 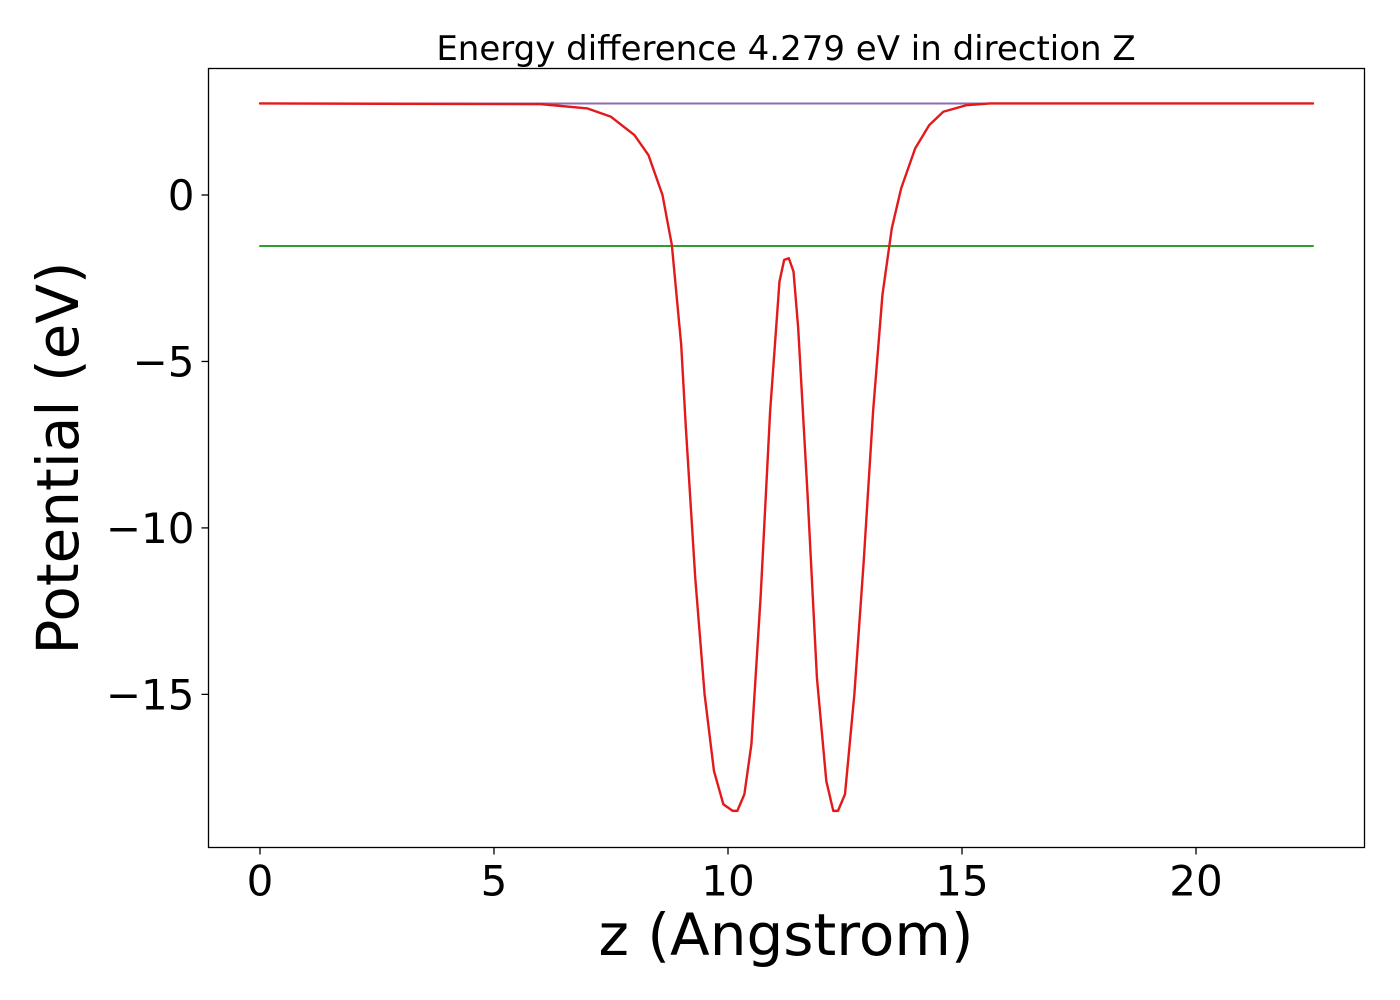 I want to click on x-tick-label: 20, so click(x=1195, y=881).